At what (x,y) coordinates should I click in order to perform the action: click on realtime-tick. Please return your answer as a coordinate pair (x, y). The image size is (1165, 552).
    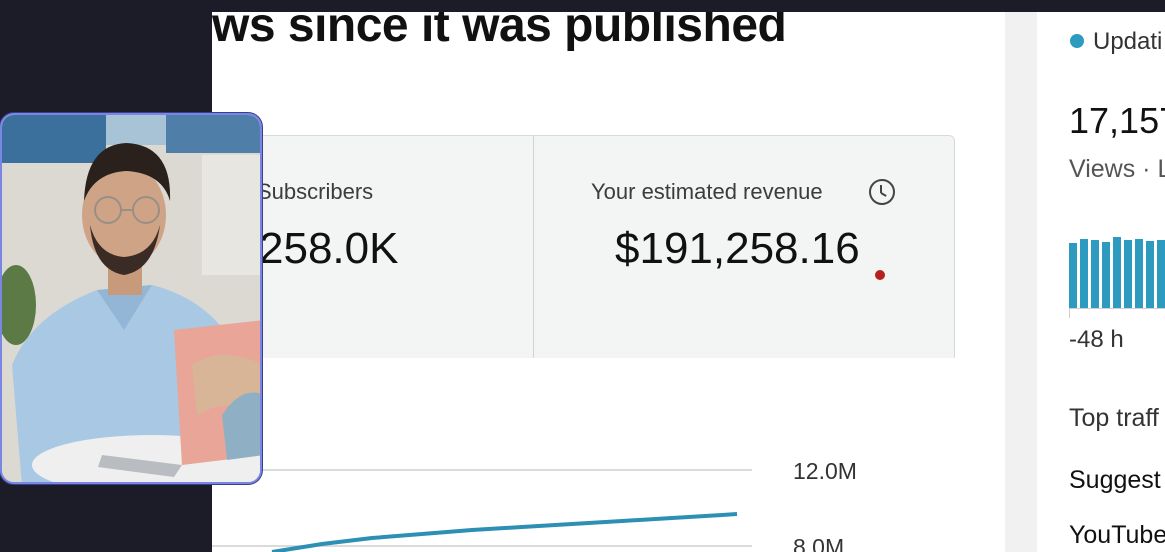
    Looking at the image, I should click on (1069, 313).